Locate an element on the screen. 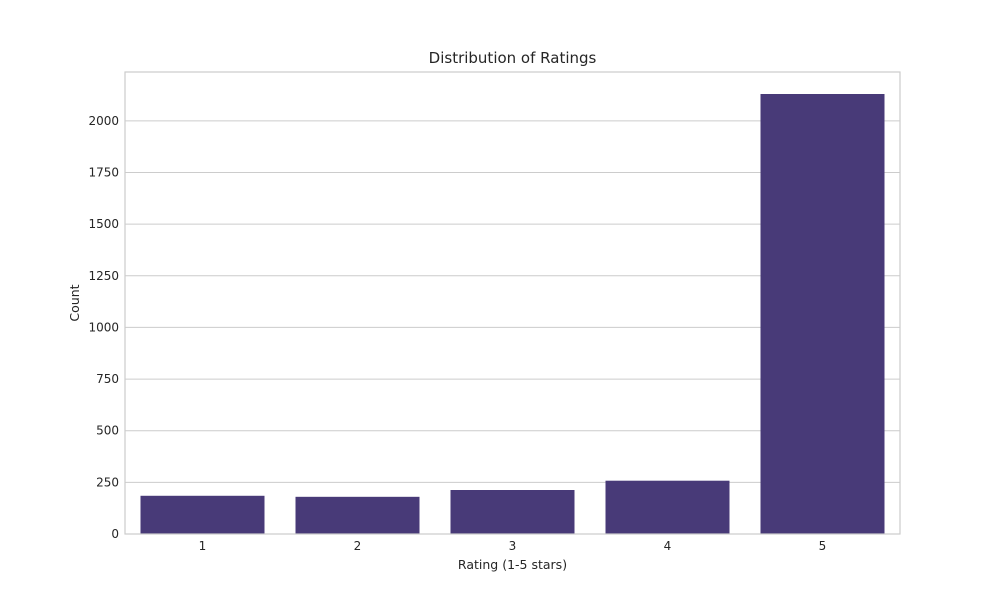 This screenshot has height=604, width=1000. y-tick-label: 750 is located at coordinates (107, 379).